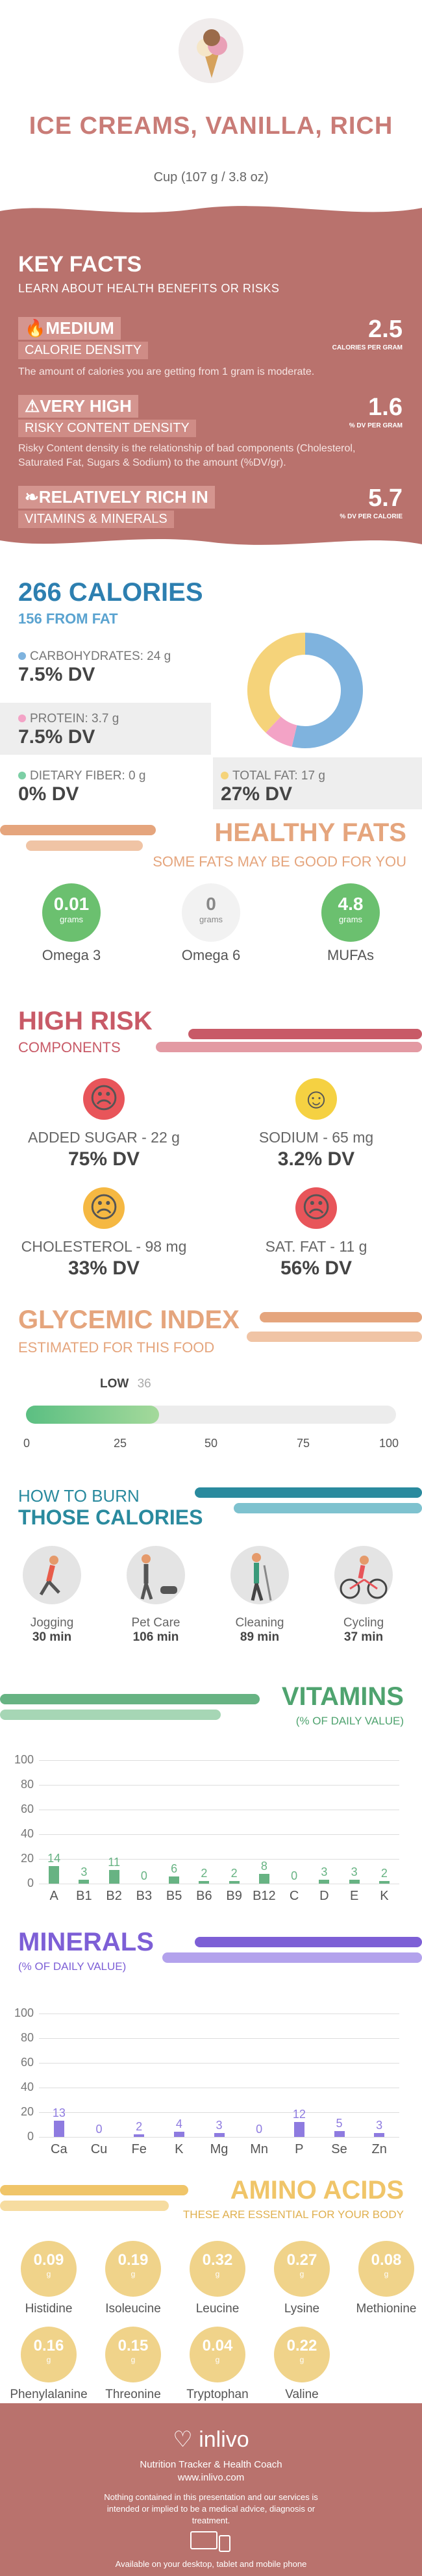 This screenshot has height=2576, width=422. Describe the element at coordinates (104, 1268) in the screenshot. I see `risk-dv: 33% DV` at that location.